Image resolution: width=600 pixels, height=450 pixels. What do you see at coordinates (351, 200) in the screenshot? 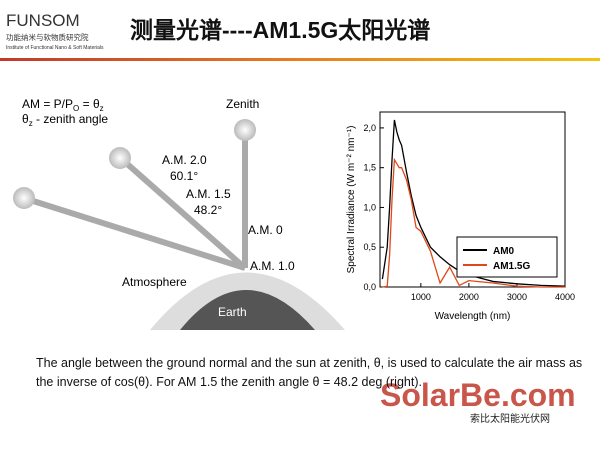
I see `y-axis-label: Spectral Irradiance (W m⁻² nm⁻¹)` at bounding box center [351, 200].